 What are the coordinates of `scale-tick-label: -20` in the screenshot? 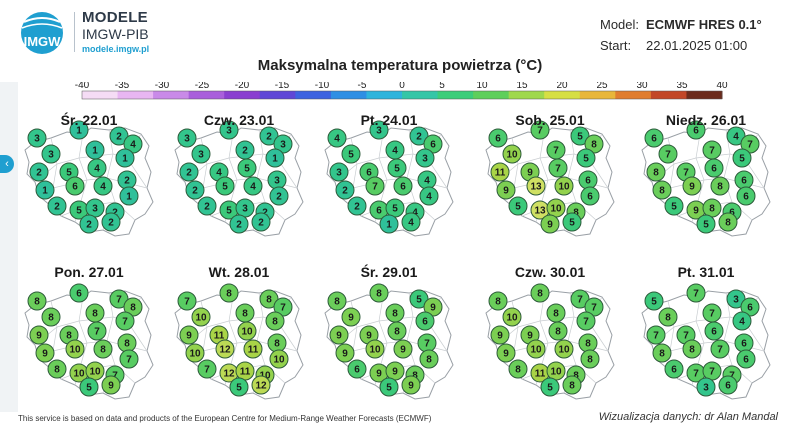 It's located at (242, 86).